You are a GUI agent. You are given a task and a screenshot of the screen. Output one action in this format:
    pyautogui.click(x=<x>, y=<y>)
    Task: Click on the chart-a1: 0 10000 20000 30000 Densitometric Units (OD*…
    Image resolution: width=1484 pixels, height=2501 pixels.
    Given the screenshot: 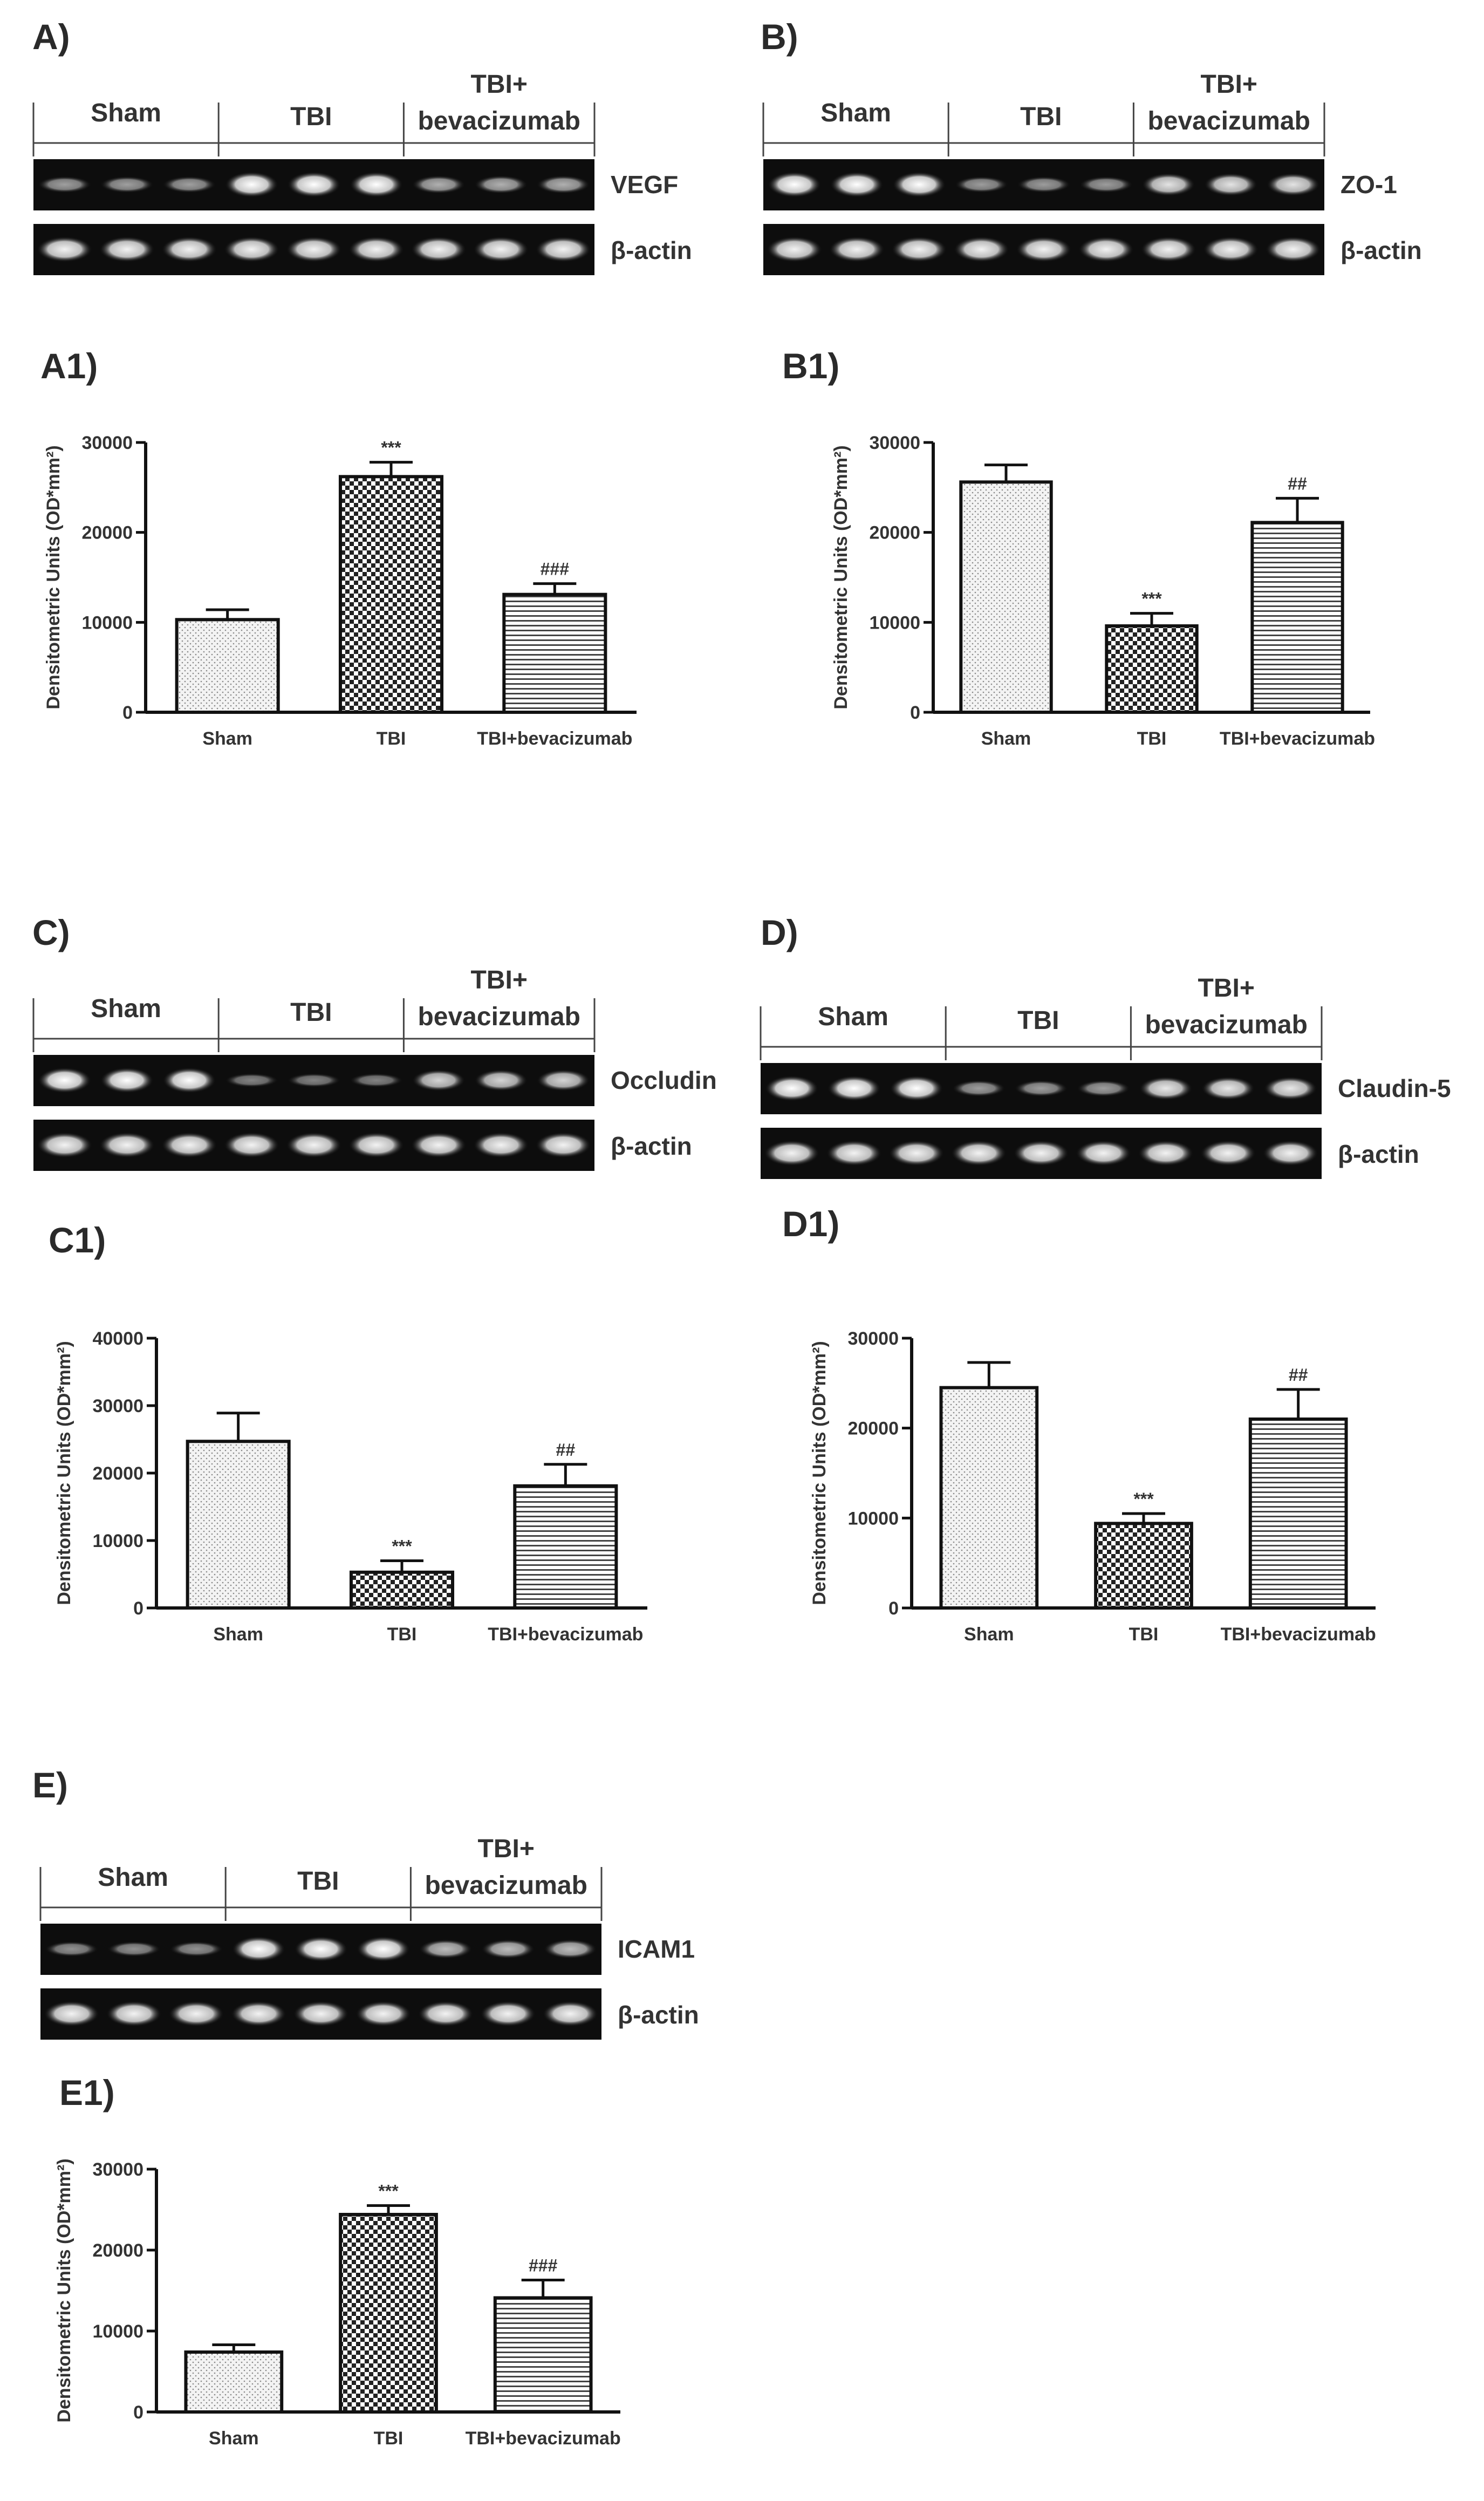 What is the action you would take?
    pyautogui.click(x=345, y=610)
    